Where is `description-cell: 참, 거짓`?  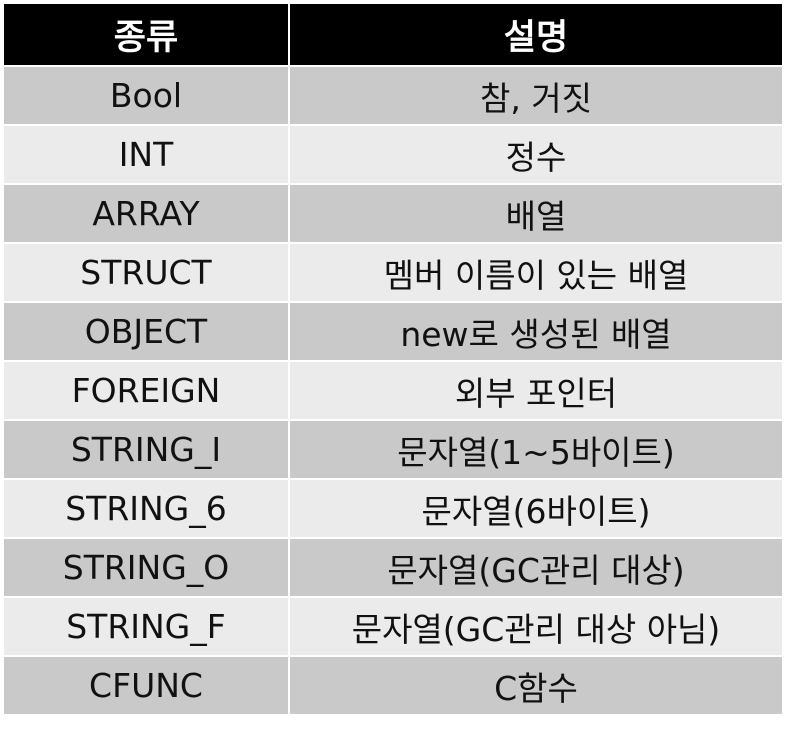
description-cell: 참, 거짓 is located at coordinates (536, 95).